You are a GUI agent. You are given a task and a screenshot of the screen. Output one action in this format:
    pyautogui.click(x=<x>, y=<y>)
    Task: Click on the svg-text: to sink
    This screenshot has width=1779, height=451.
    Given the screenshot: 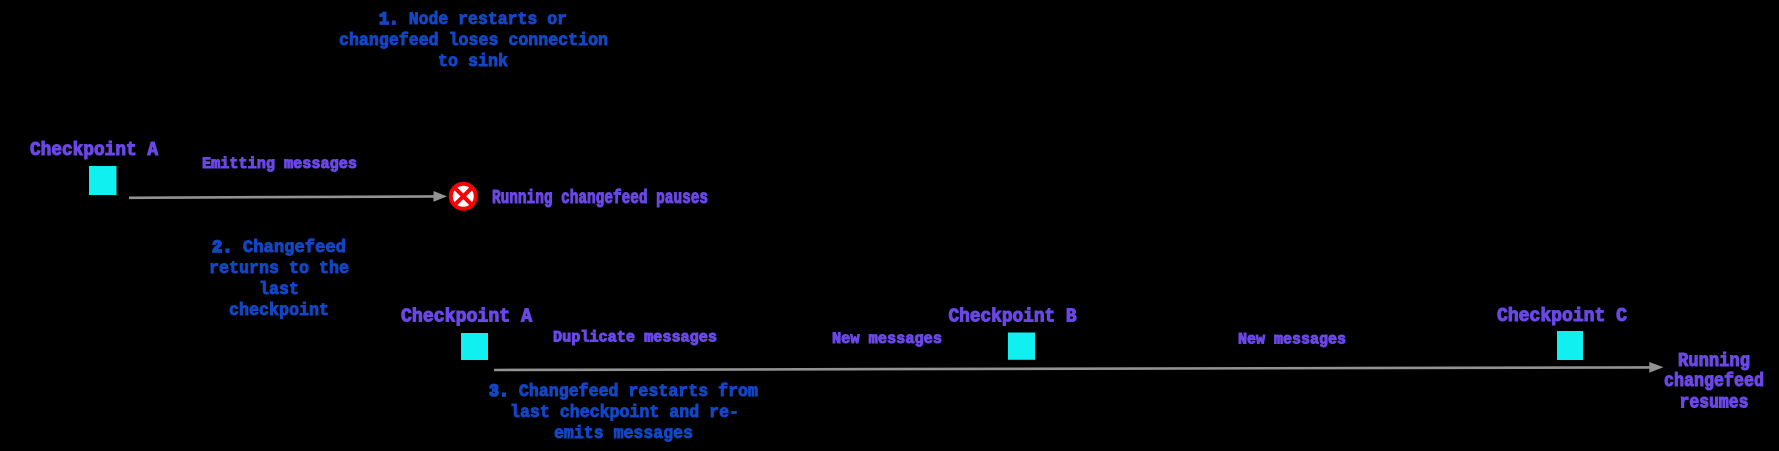 What is the action you would take?
    pyautogui.click(x=473, y=62)
    